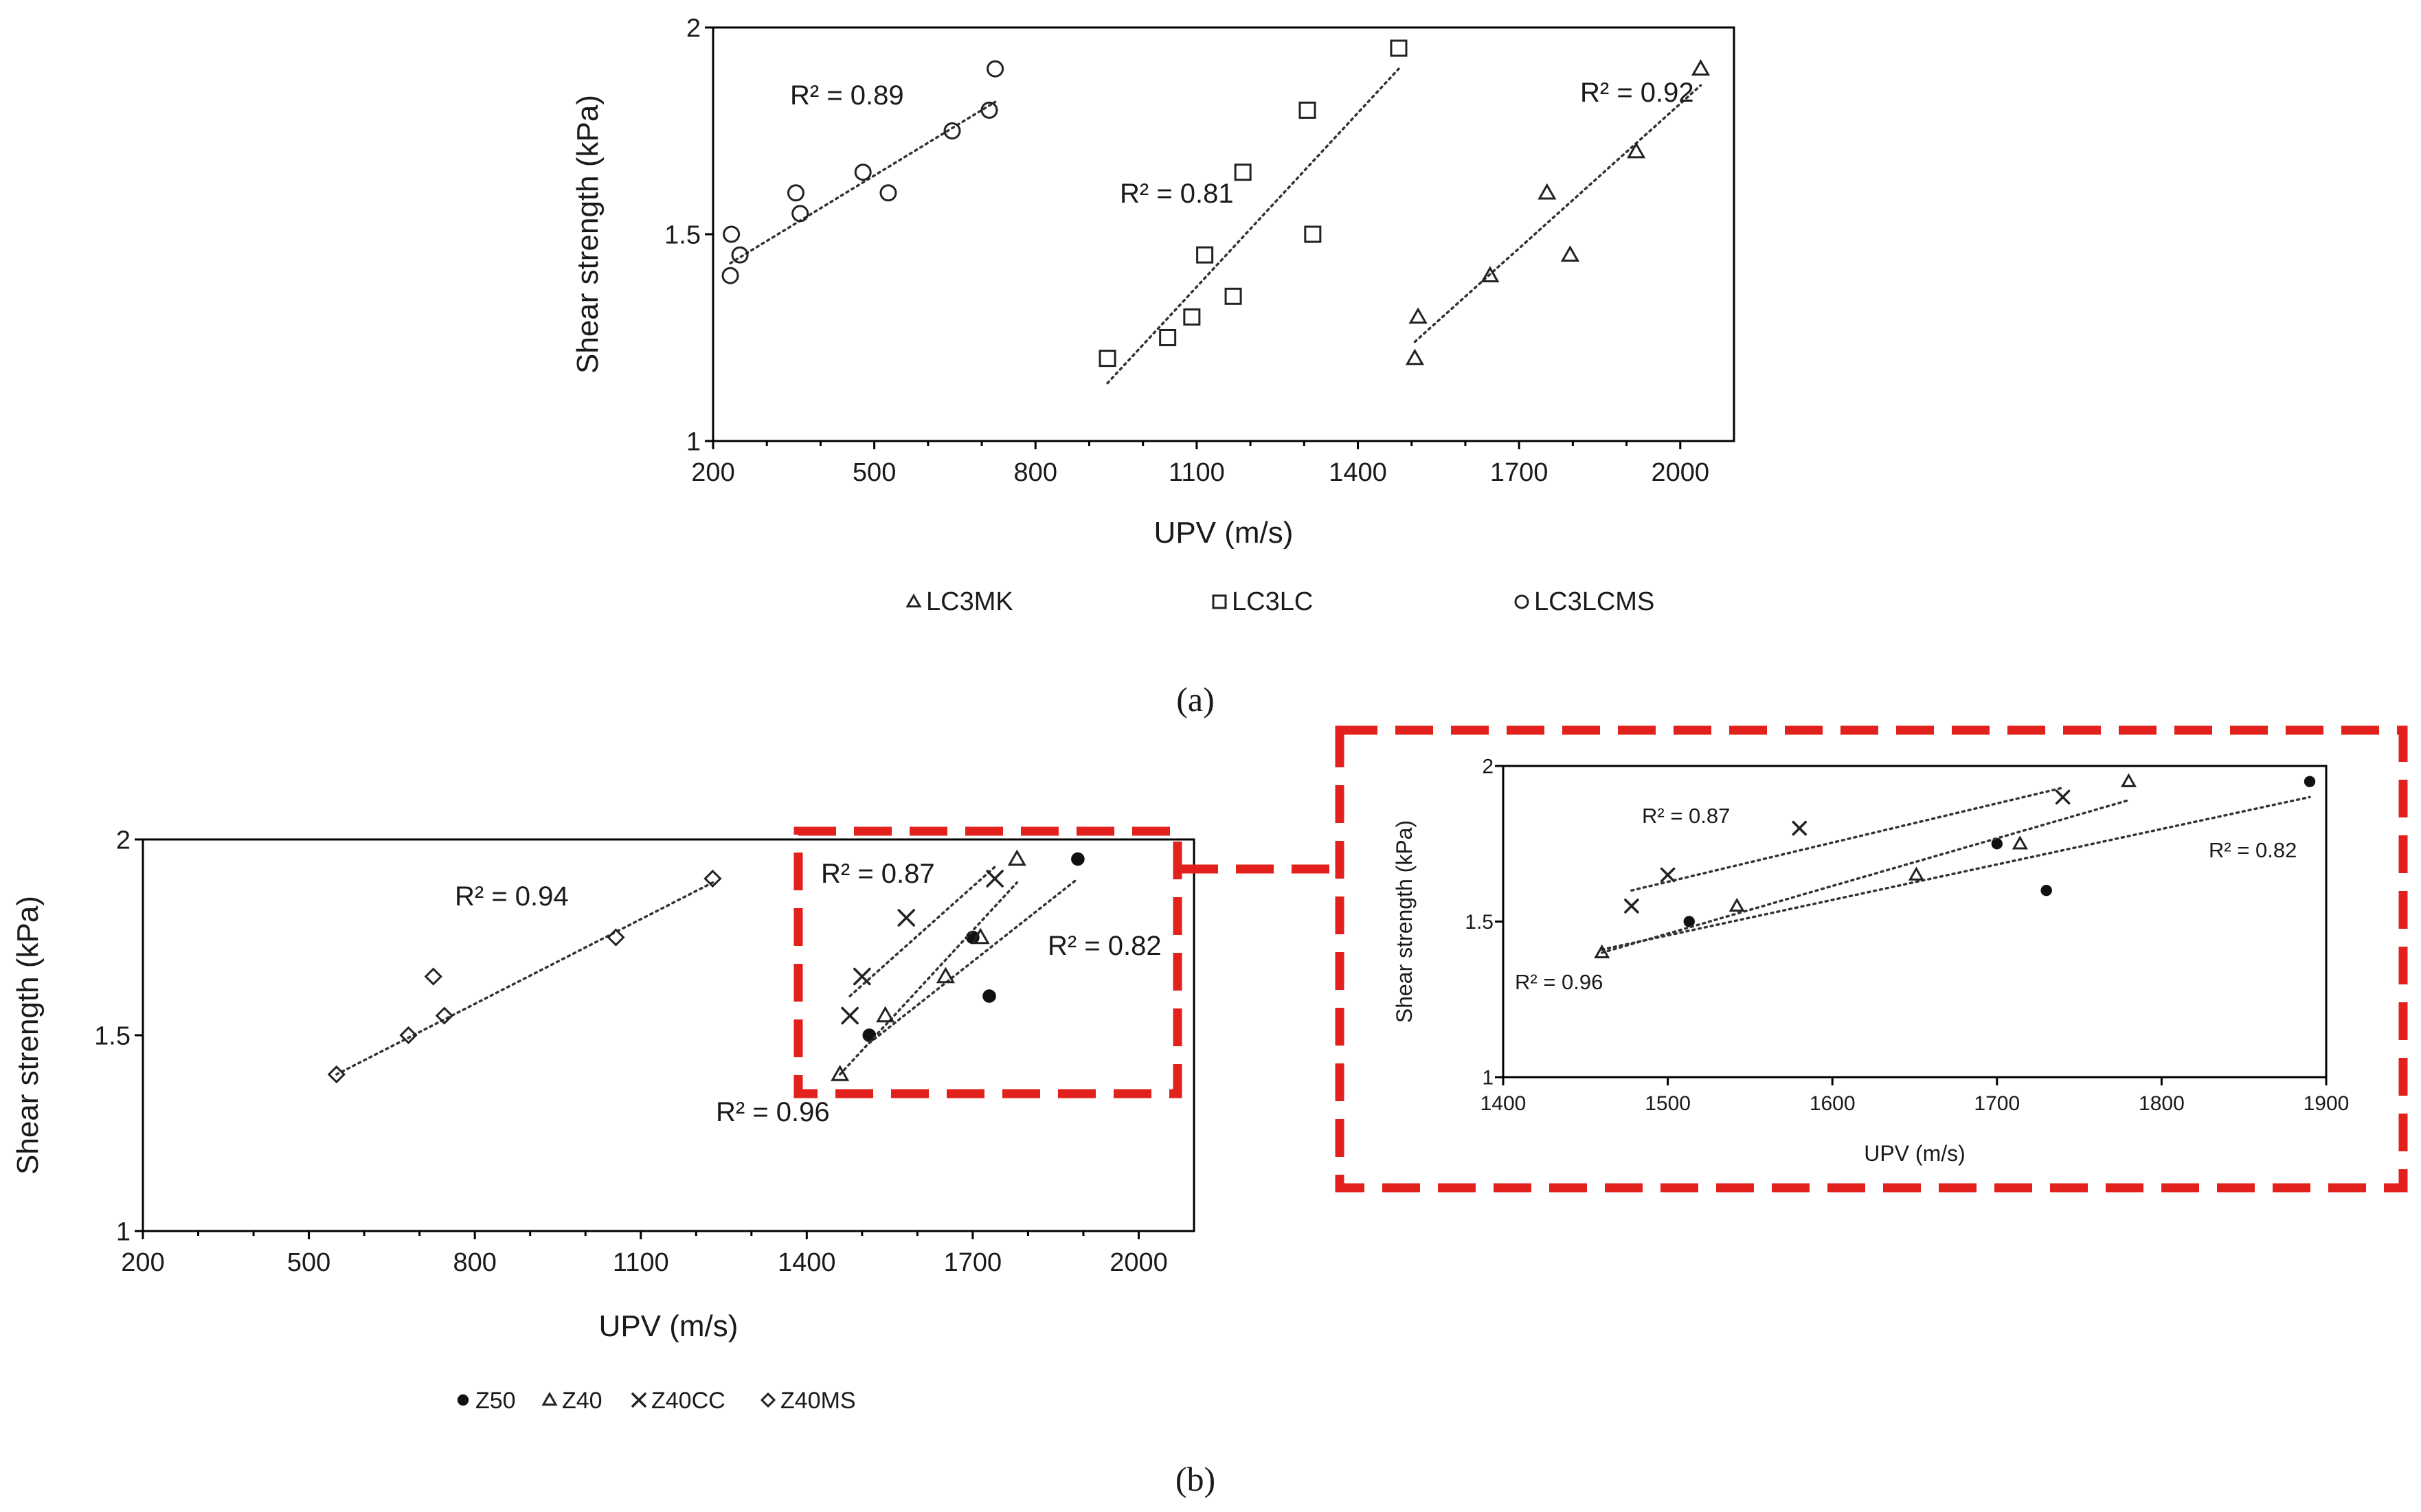 The width and height of the screenshot is (2421, 1512). I want to click on x-tick-label: 2000, so click(1139, 1263).